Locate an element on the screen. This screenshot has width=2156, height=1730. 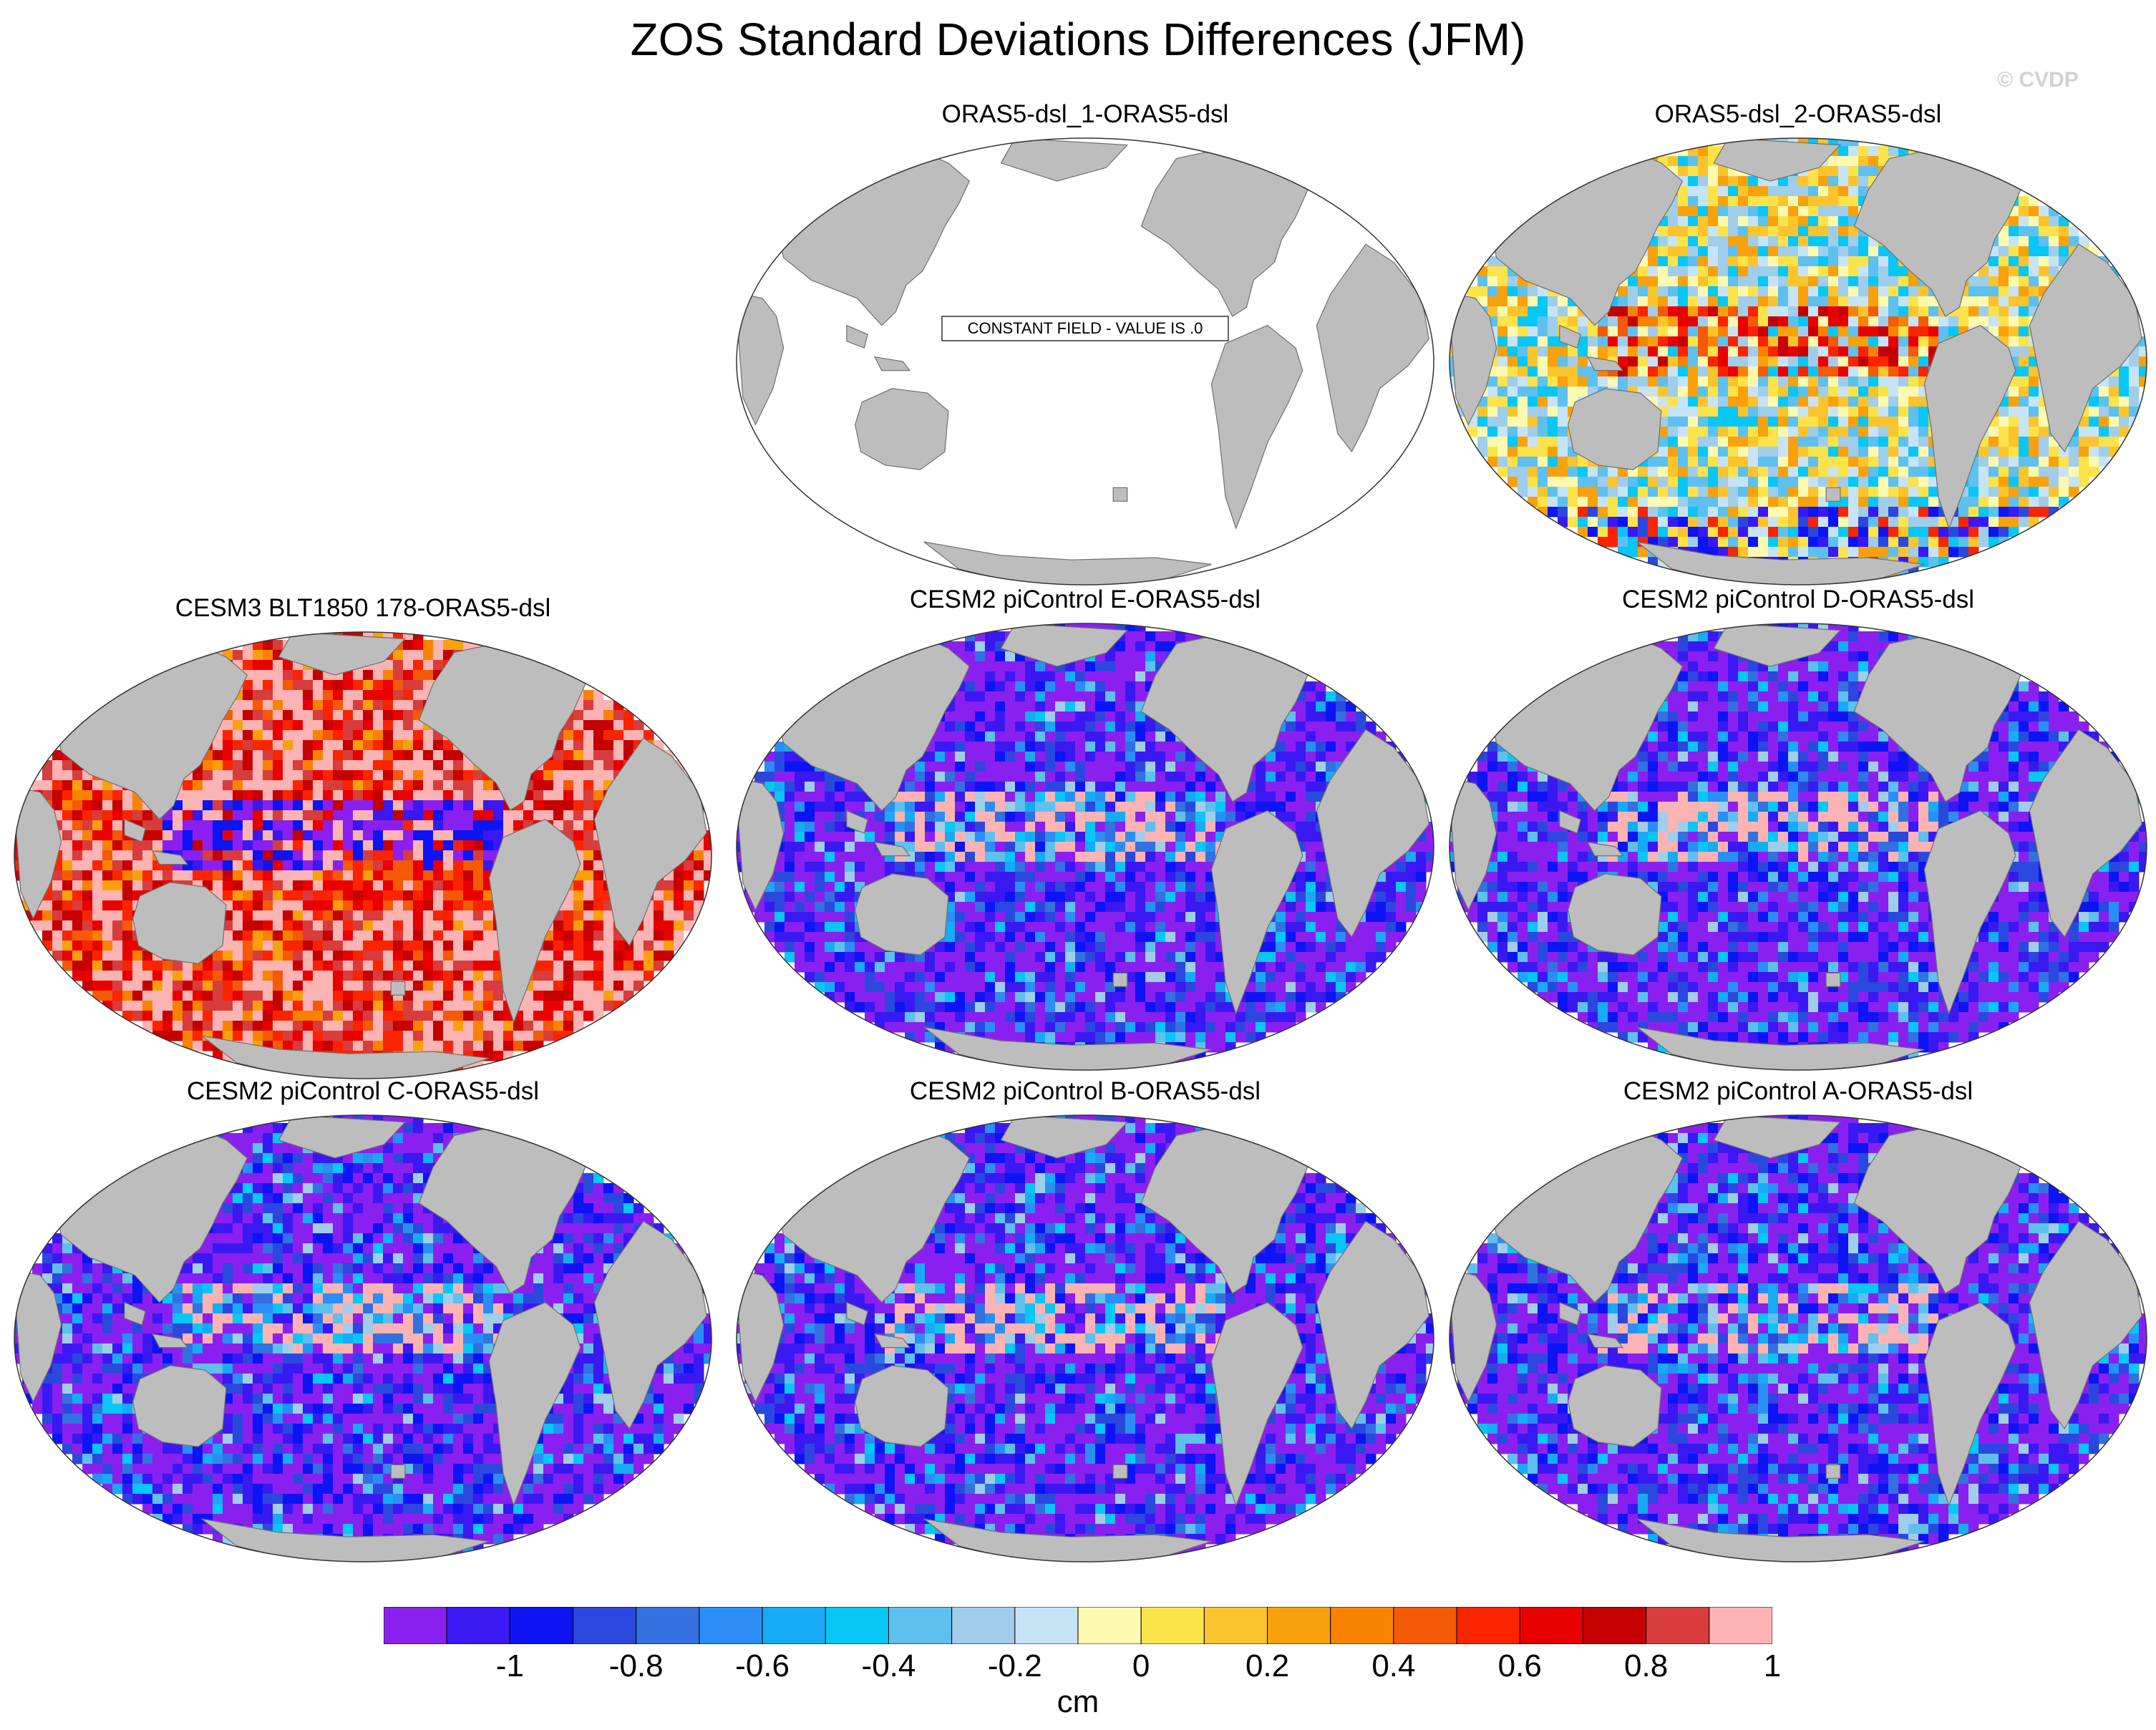
colorbar-tick-label: -1 is located at coordinates (510, 1665).